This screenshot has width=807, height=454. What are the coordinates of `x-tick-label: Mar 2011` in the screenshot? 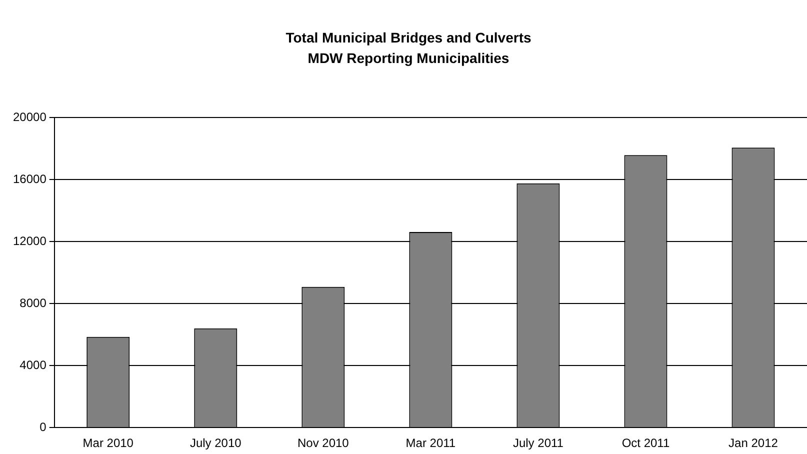 It's located at (431, 443).